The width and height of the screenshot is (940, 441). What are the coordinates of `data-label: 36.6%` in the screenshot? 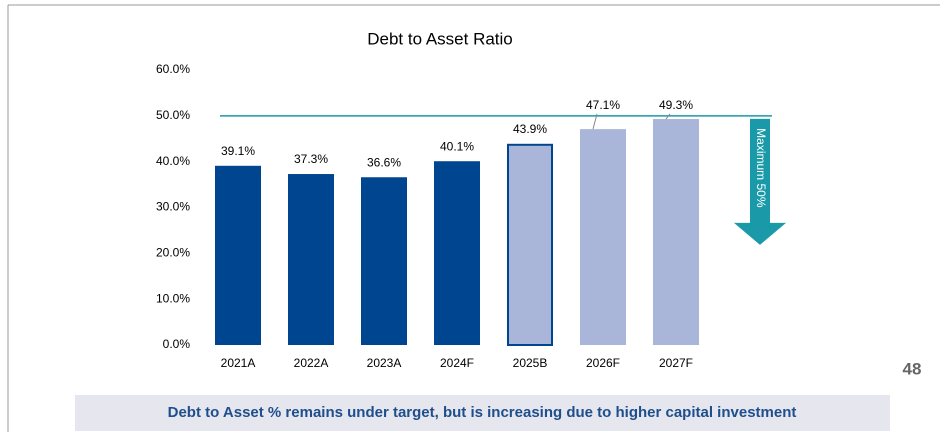 It's located at (384, 162).